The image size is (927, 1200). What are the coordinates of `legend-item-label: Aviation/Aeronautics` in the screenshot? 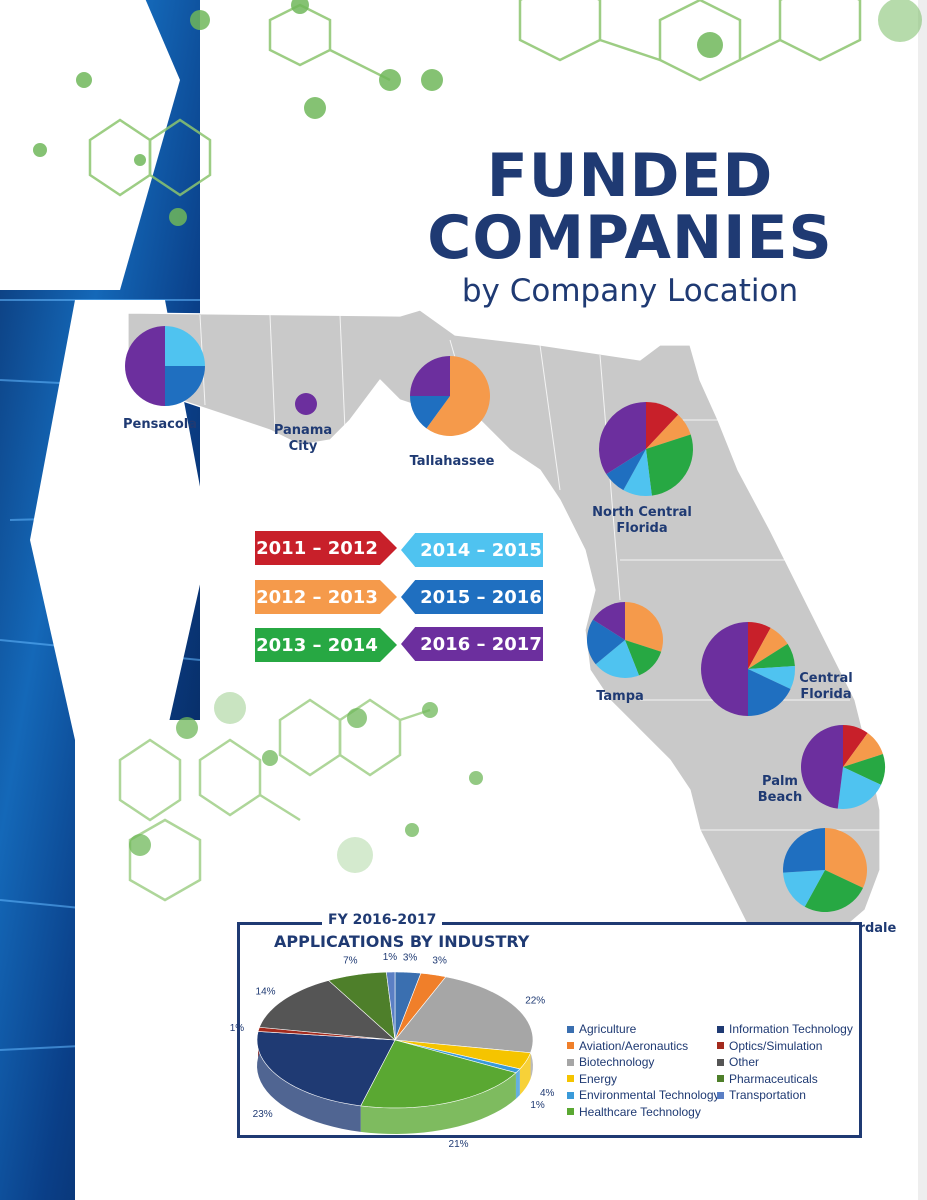 It's located at (634, 1045).